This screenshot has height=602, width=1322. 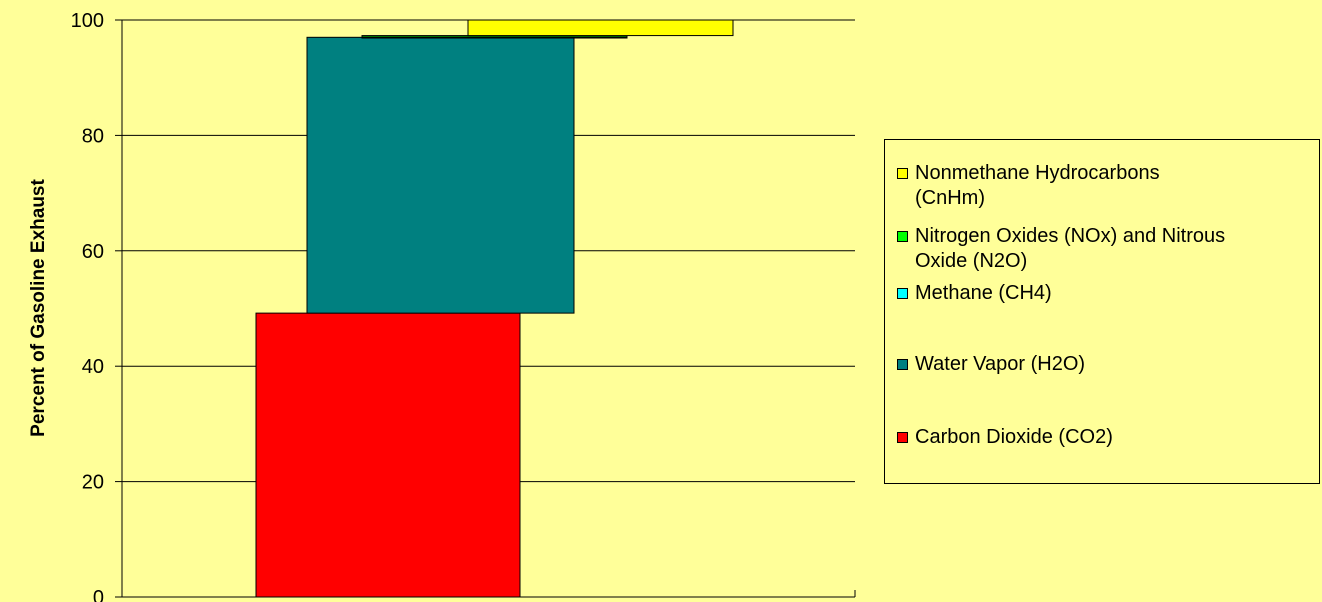 I want to click on legend-swatch-water, so click(x=902, y=364).